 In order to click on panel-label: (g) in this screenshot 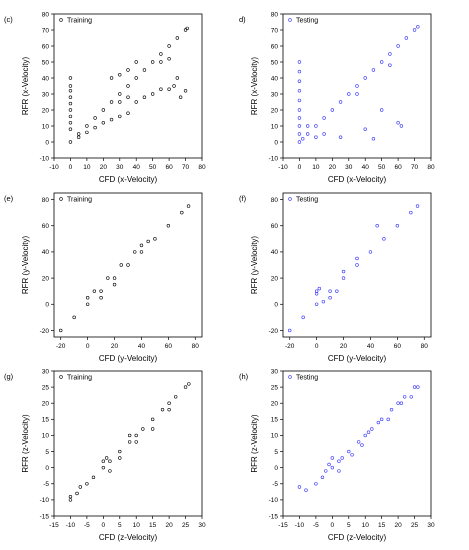, I will do `click(9, 376)`.